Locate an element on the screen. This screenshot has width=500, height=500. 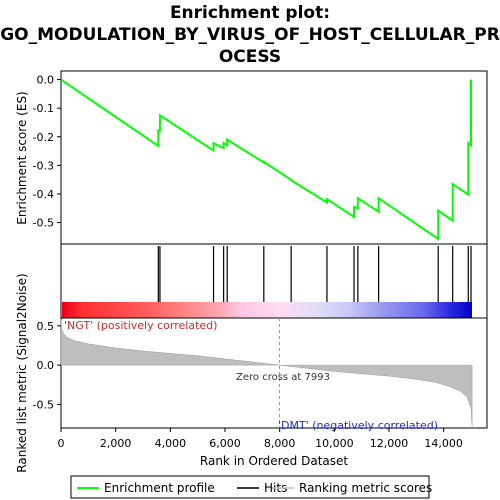
hits-markers is located at coordinates (314, 274).